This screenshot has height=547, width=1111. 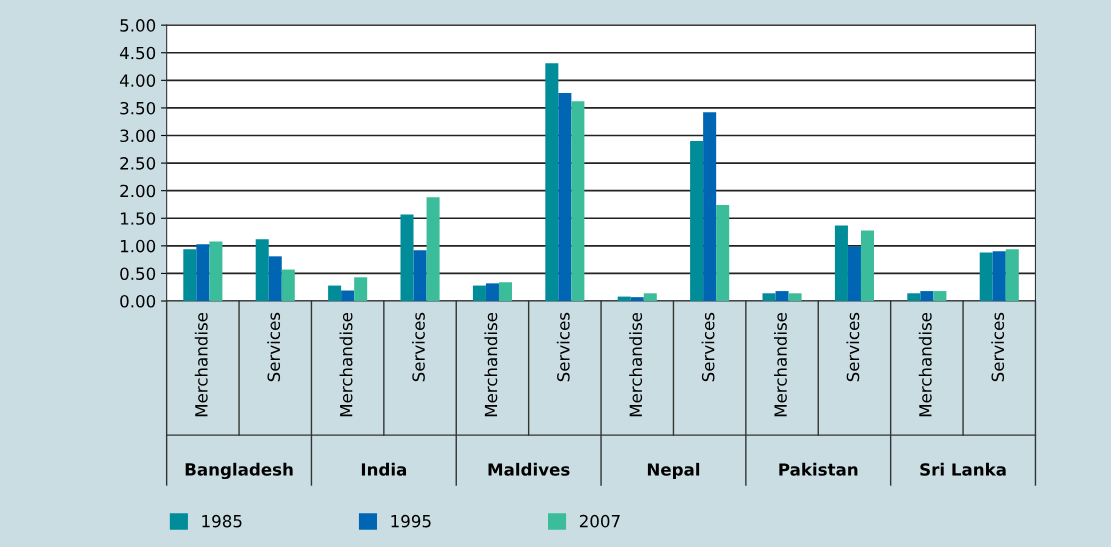 What do you see at coordinates (138, 273) in the screenshot?
I see `y-tick-label: 0.50` at bounding box center [138, 273].